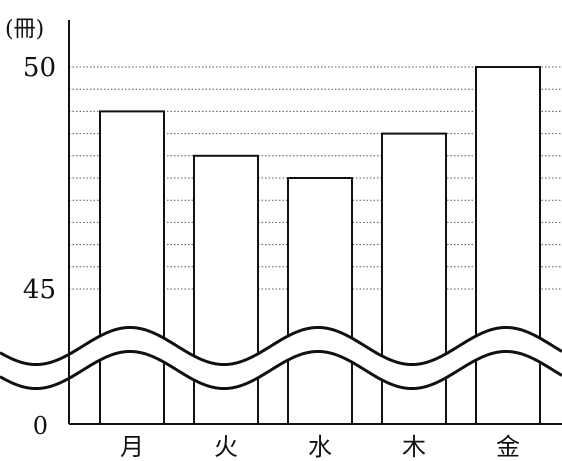 This screenshot has height=461, width=562. I want to click on x-tick-label: 火, so click(226, 447).